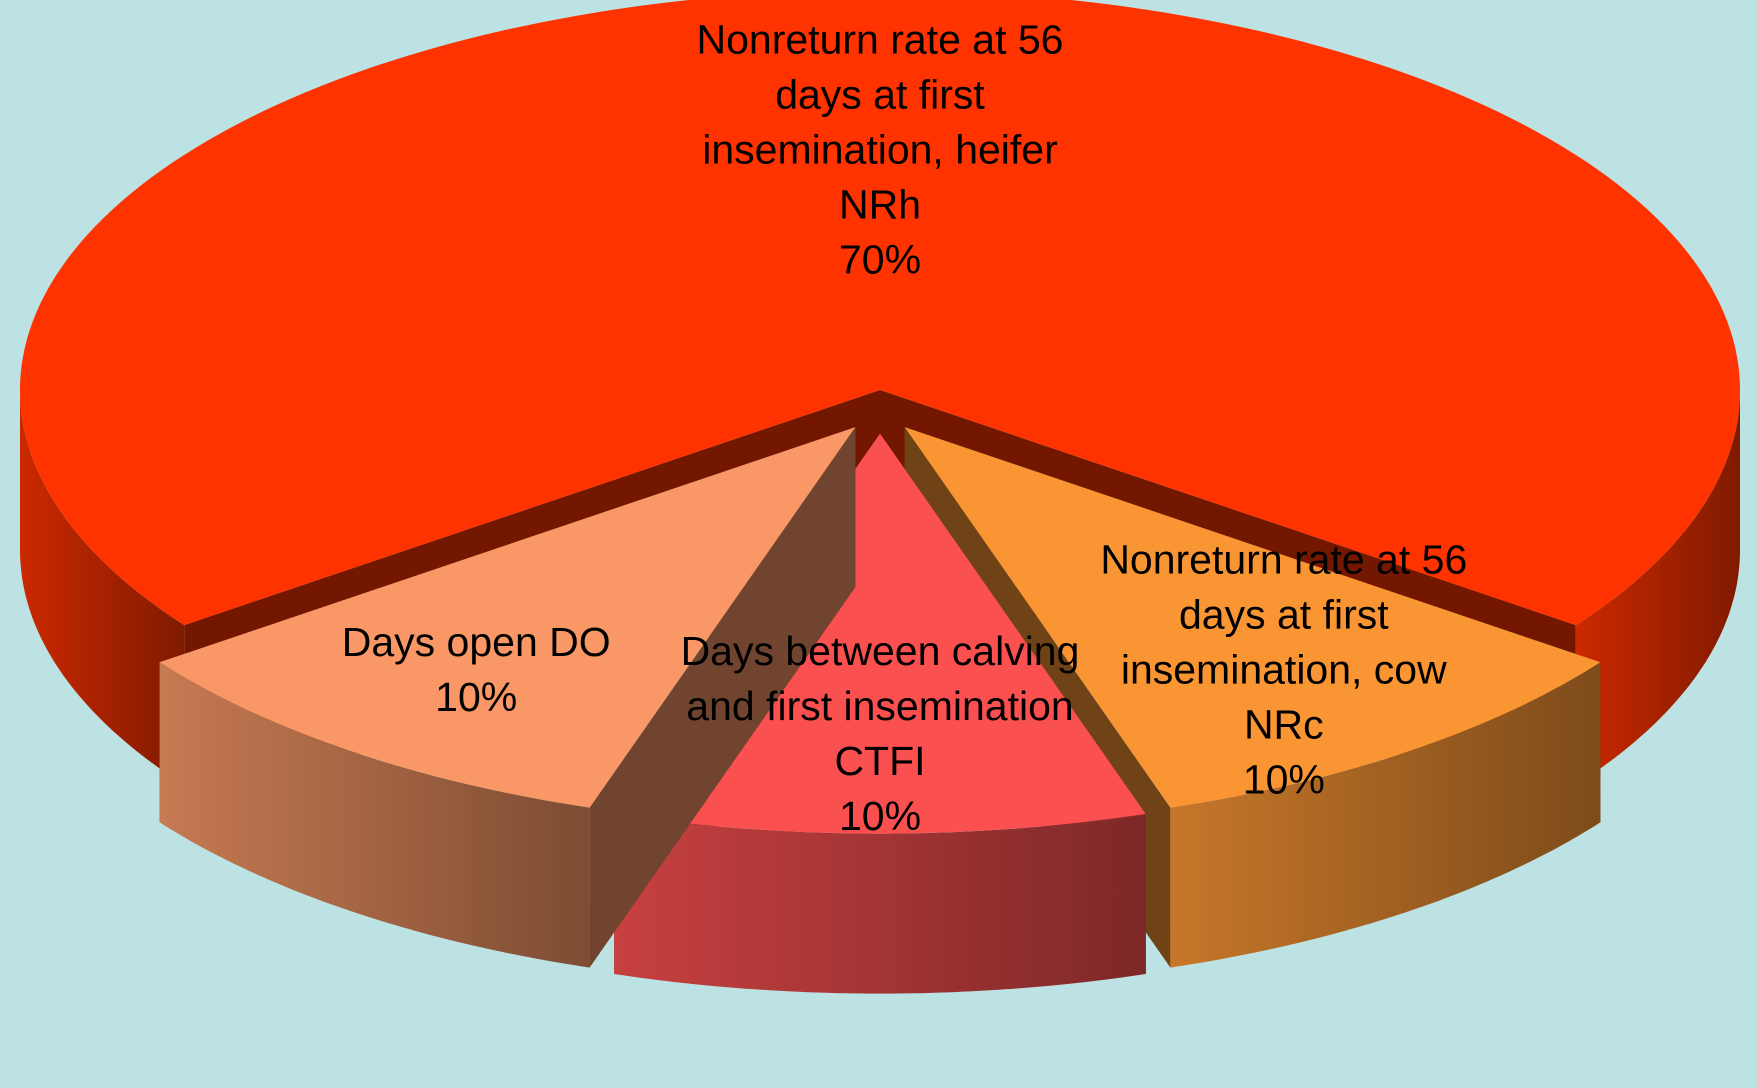  What do you see at coordinates (476, 641) in the screenshot?
I see `category-label: Days open DO` at bounding box center [476, 641].